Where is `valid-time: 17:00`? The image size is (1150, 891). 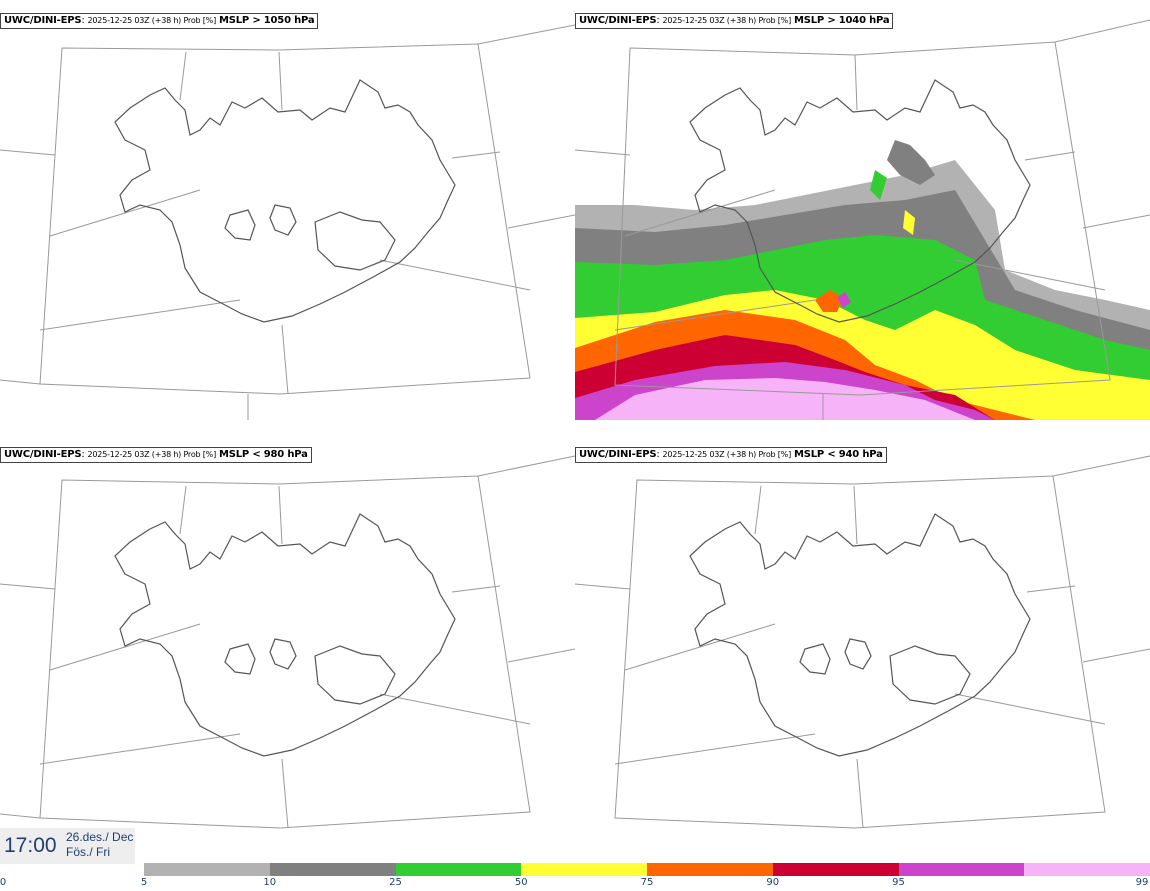
valid-time: 17:00 is located at coordinates (30, 845).